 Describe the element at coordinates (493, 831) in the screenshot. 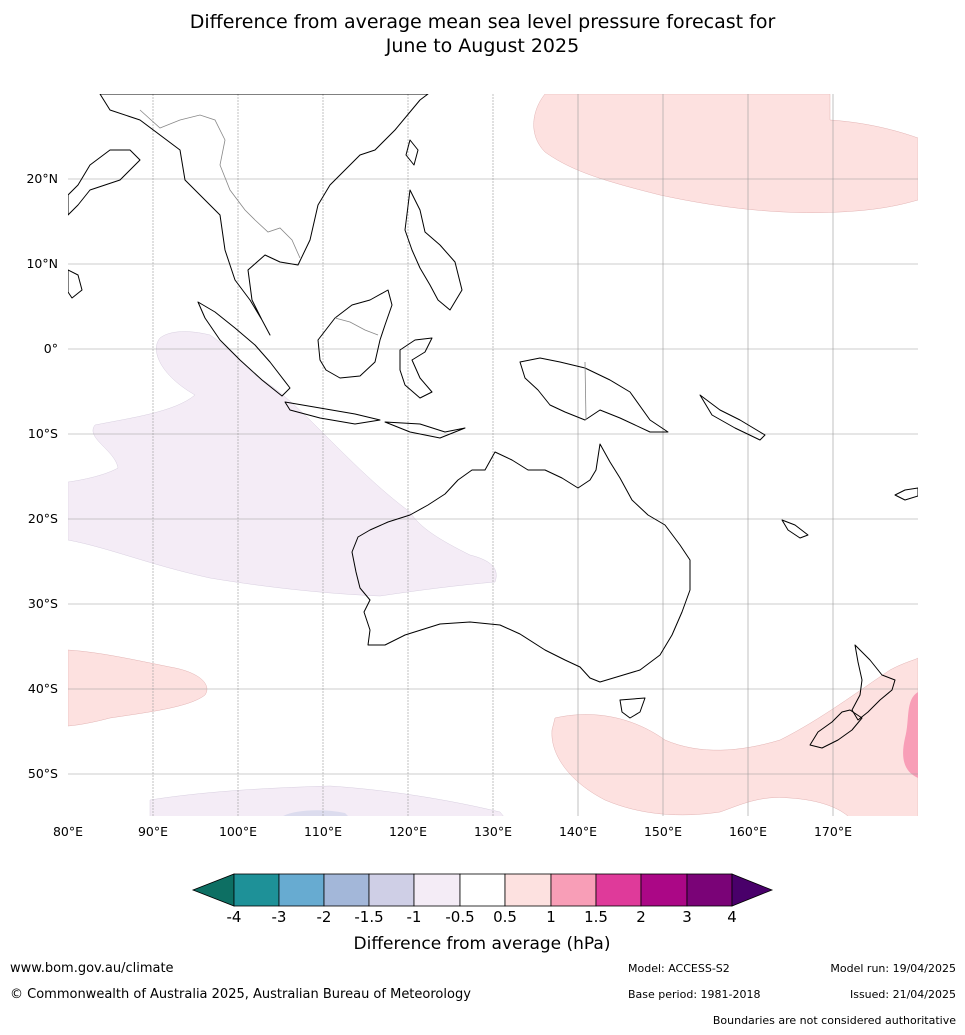

I see `lon-label: 130°E` at that location.